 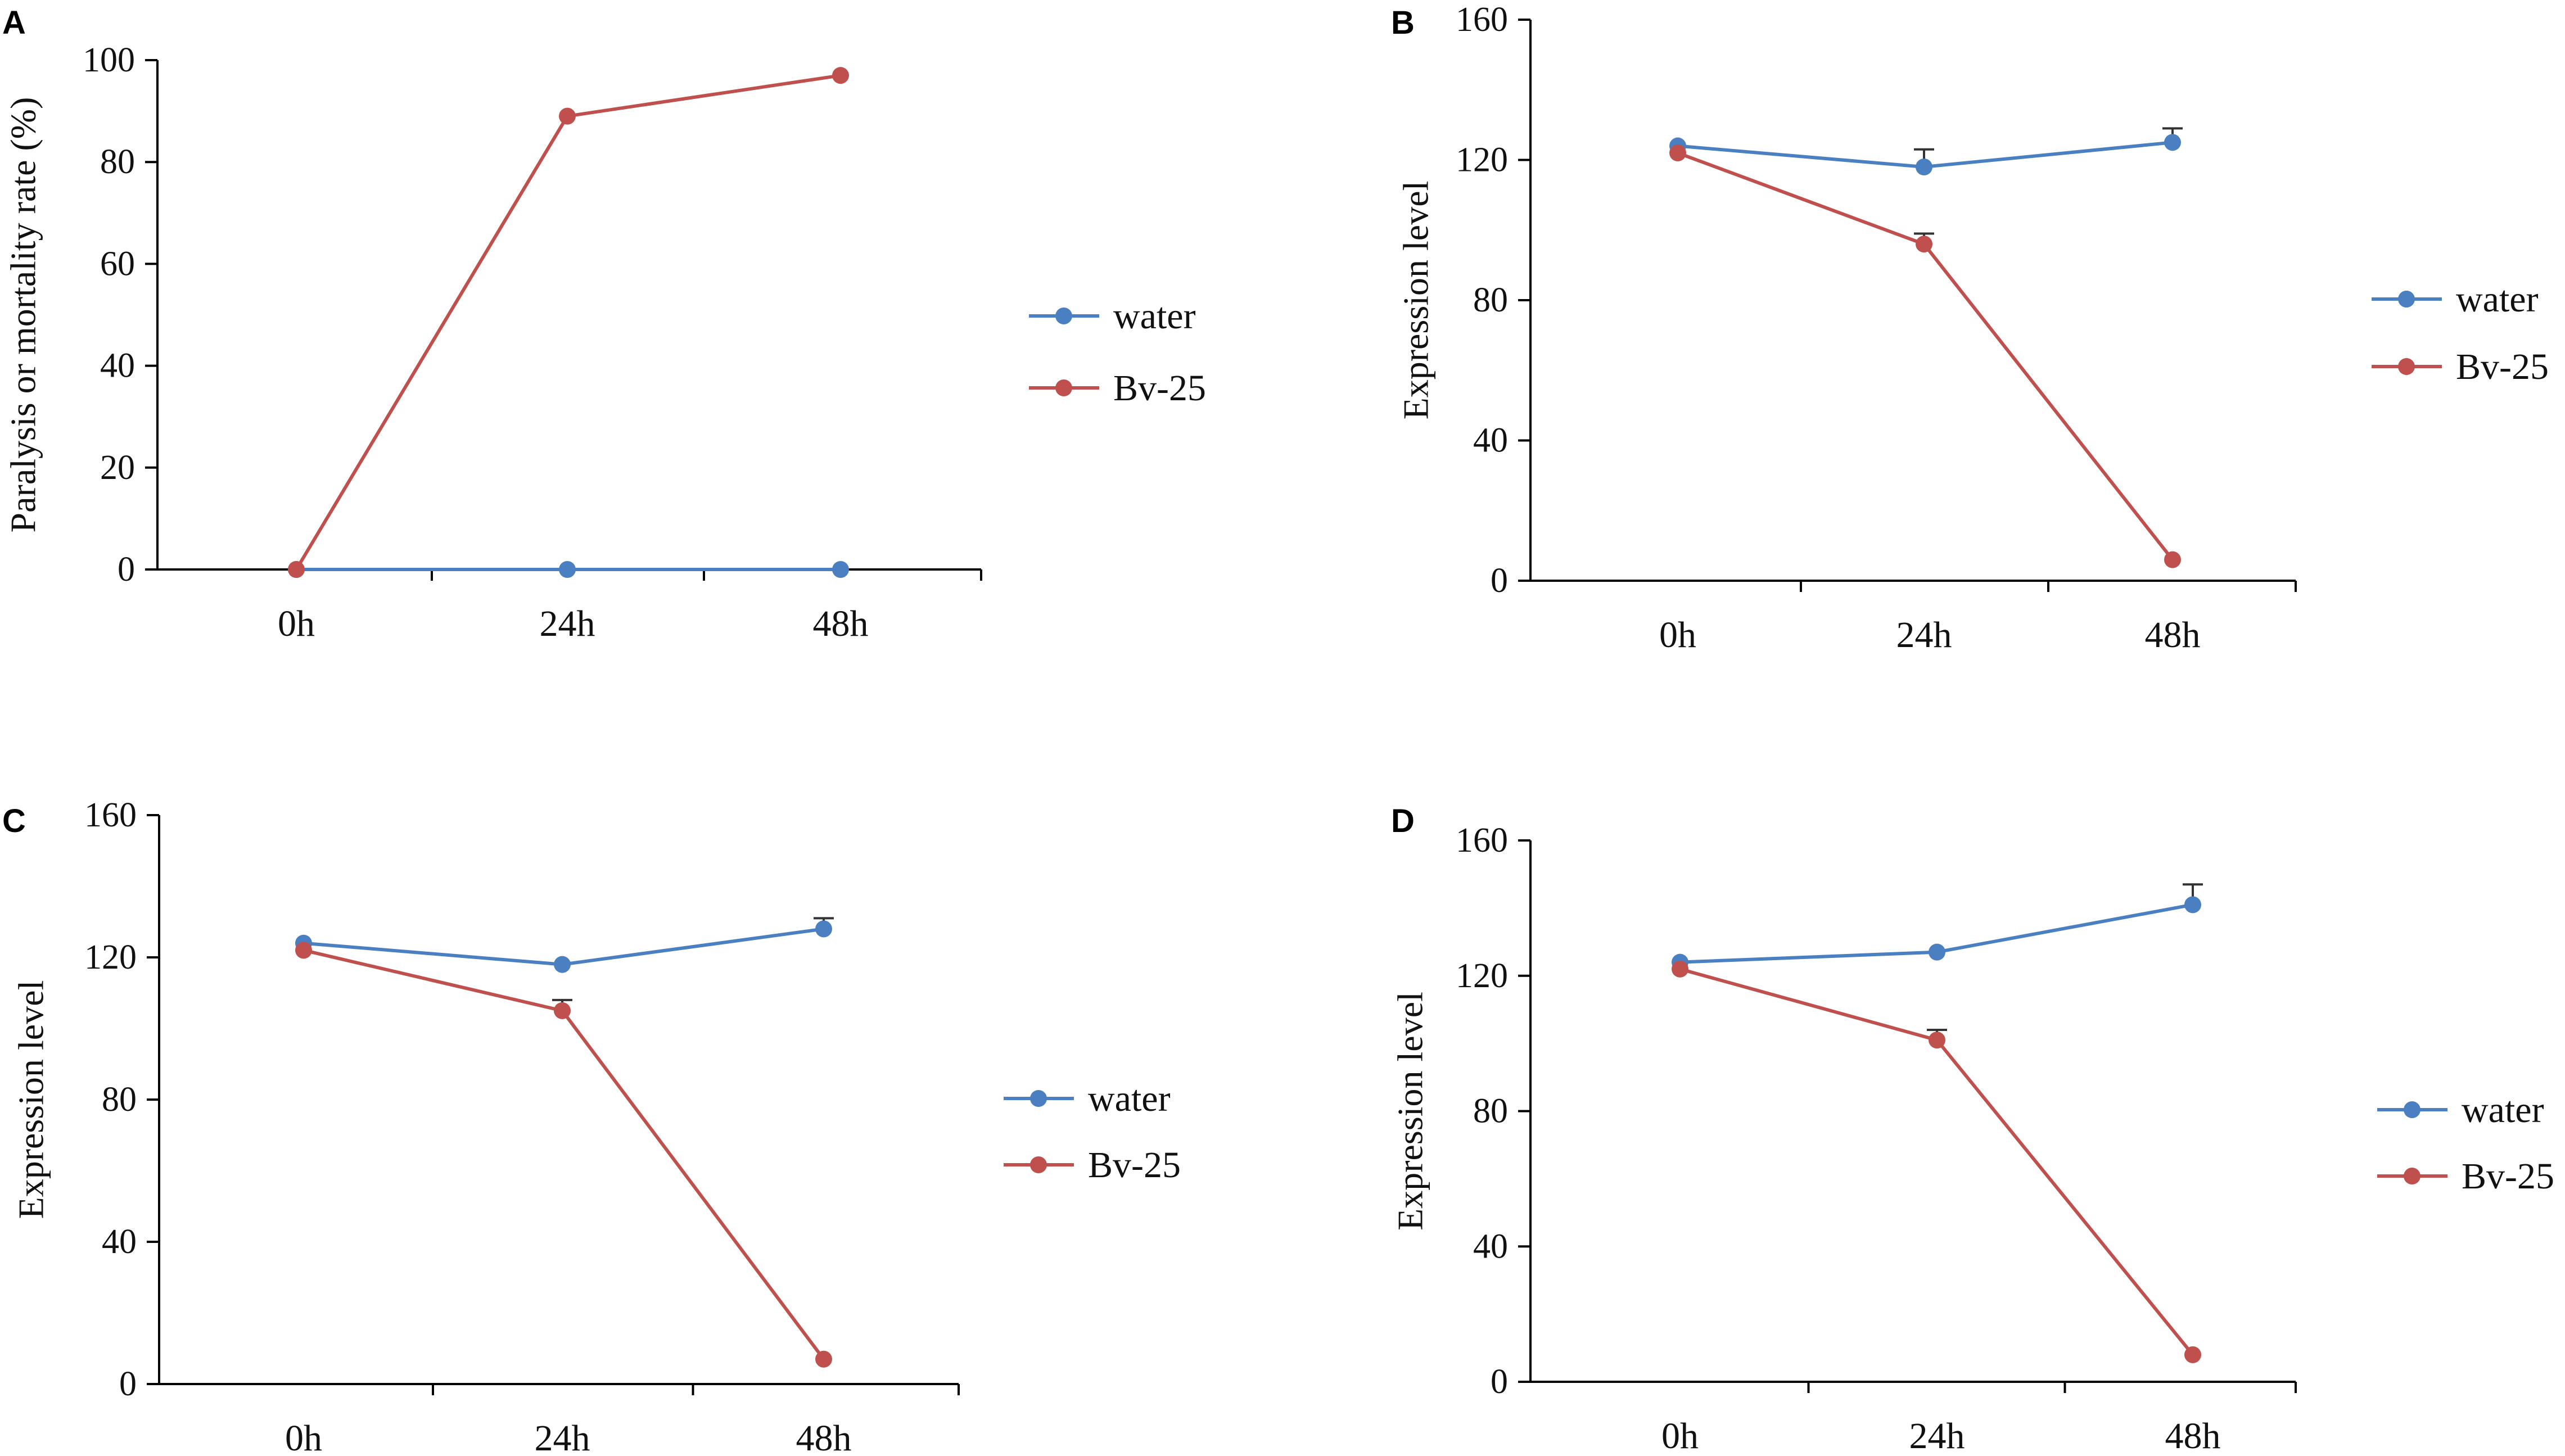 What do you see at coordinates (117, 468) in the screenshot?
I see `y-tick-label: 20` at bounding box center [117, 468].